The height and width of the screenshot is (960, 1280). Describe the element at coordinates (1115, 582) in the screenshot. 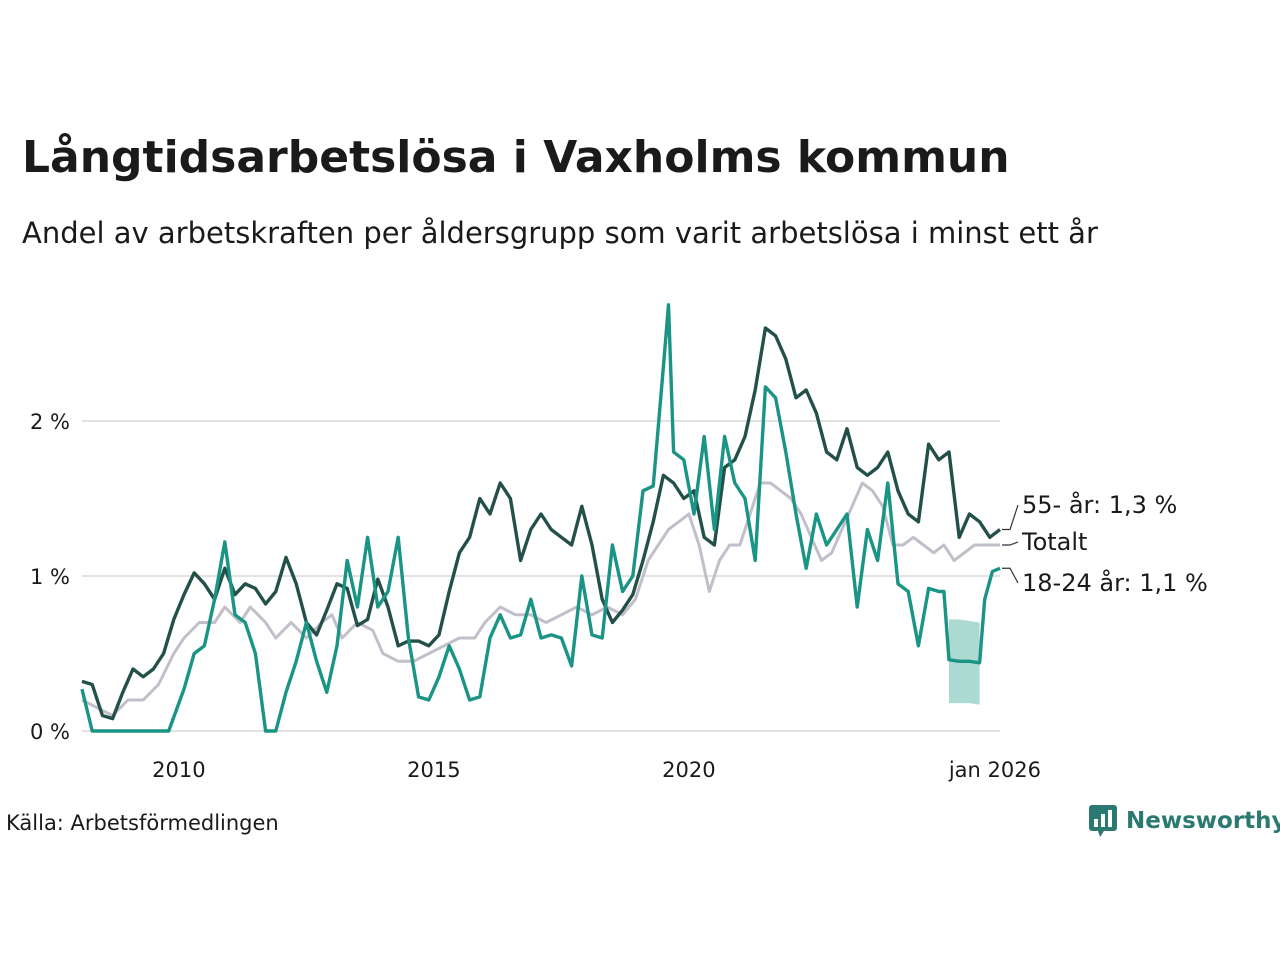

I see `end-label-young: 18-24 år: 1,1 %` at that location.